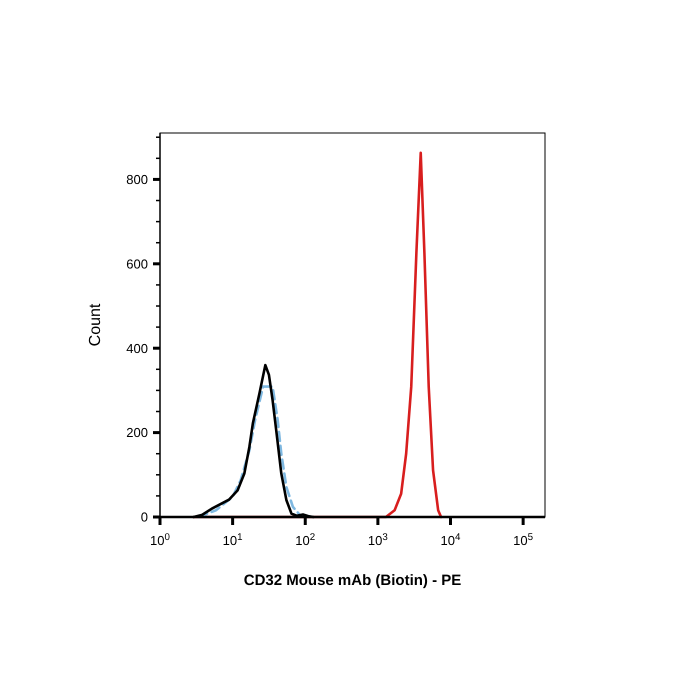 This screenshot has height=700, width=700. I want to click on x-tick-label: 10$^{3}$, so click(378, 540).